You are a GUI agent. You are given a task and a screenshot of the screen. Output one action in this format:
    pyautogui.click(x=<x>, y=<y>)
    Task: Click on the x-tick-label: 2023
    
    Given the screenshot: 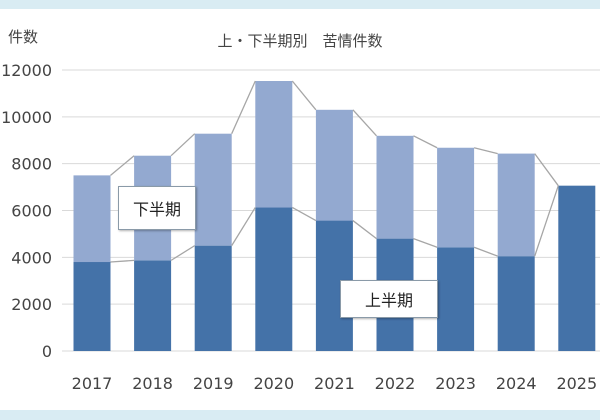 What is the action you would take?
    pyautogui.click(x=455, y=383)
    